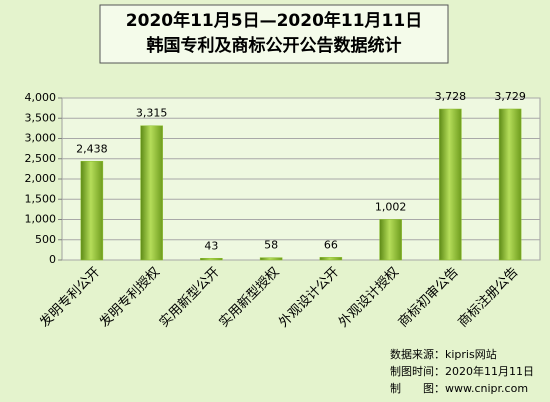  I want to click on value-label: 2,438, so click(92, 148).